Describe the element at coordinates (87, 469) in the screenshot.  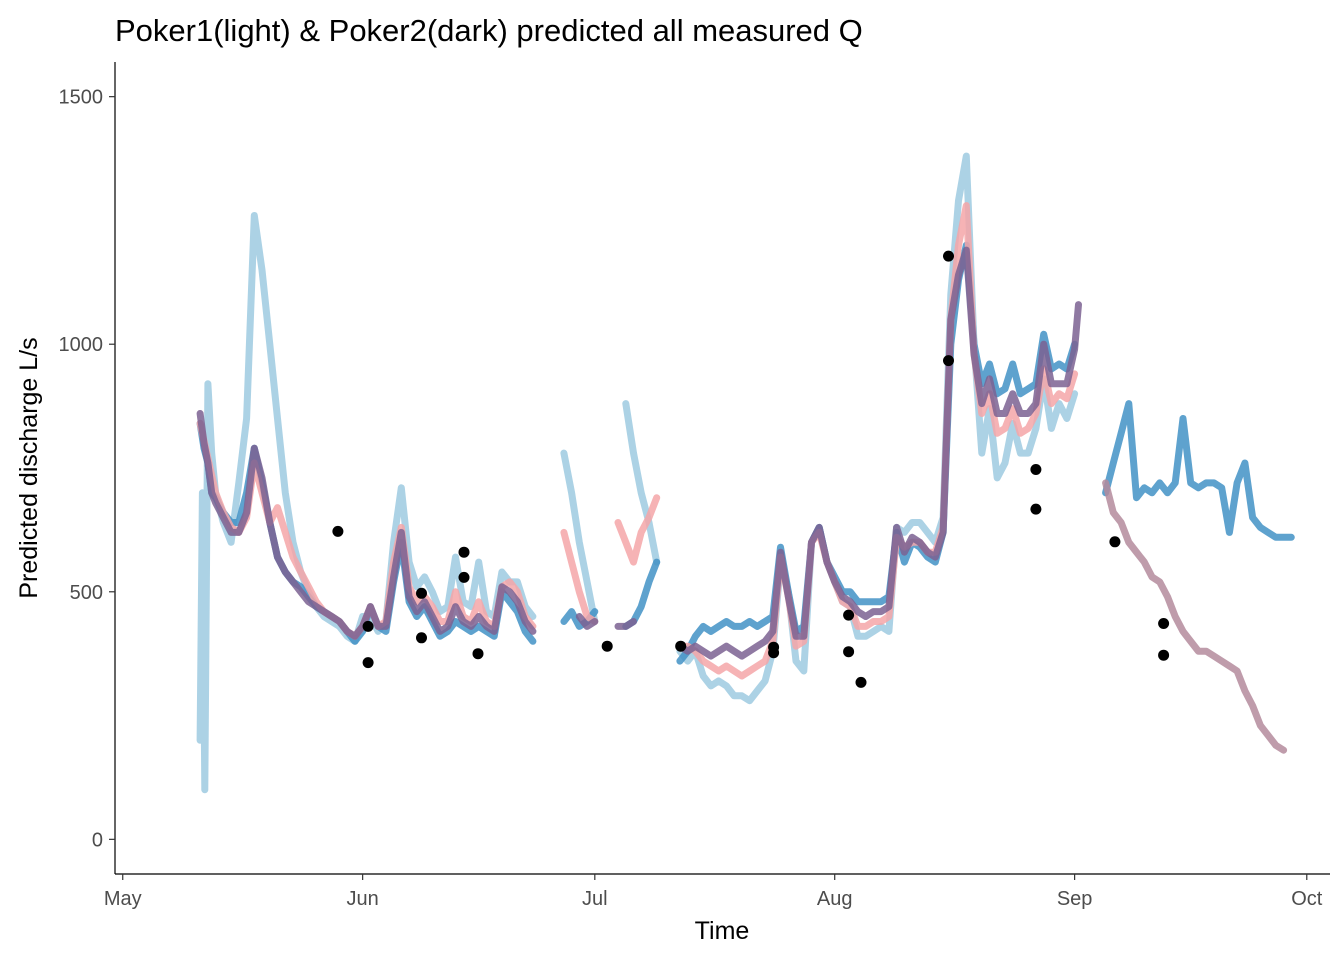
I see `y-axis-ticks: 0 500 1000 1500` at that location.